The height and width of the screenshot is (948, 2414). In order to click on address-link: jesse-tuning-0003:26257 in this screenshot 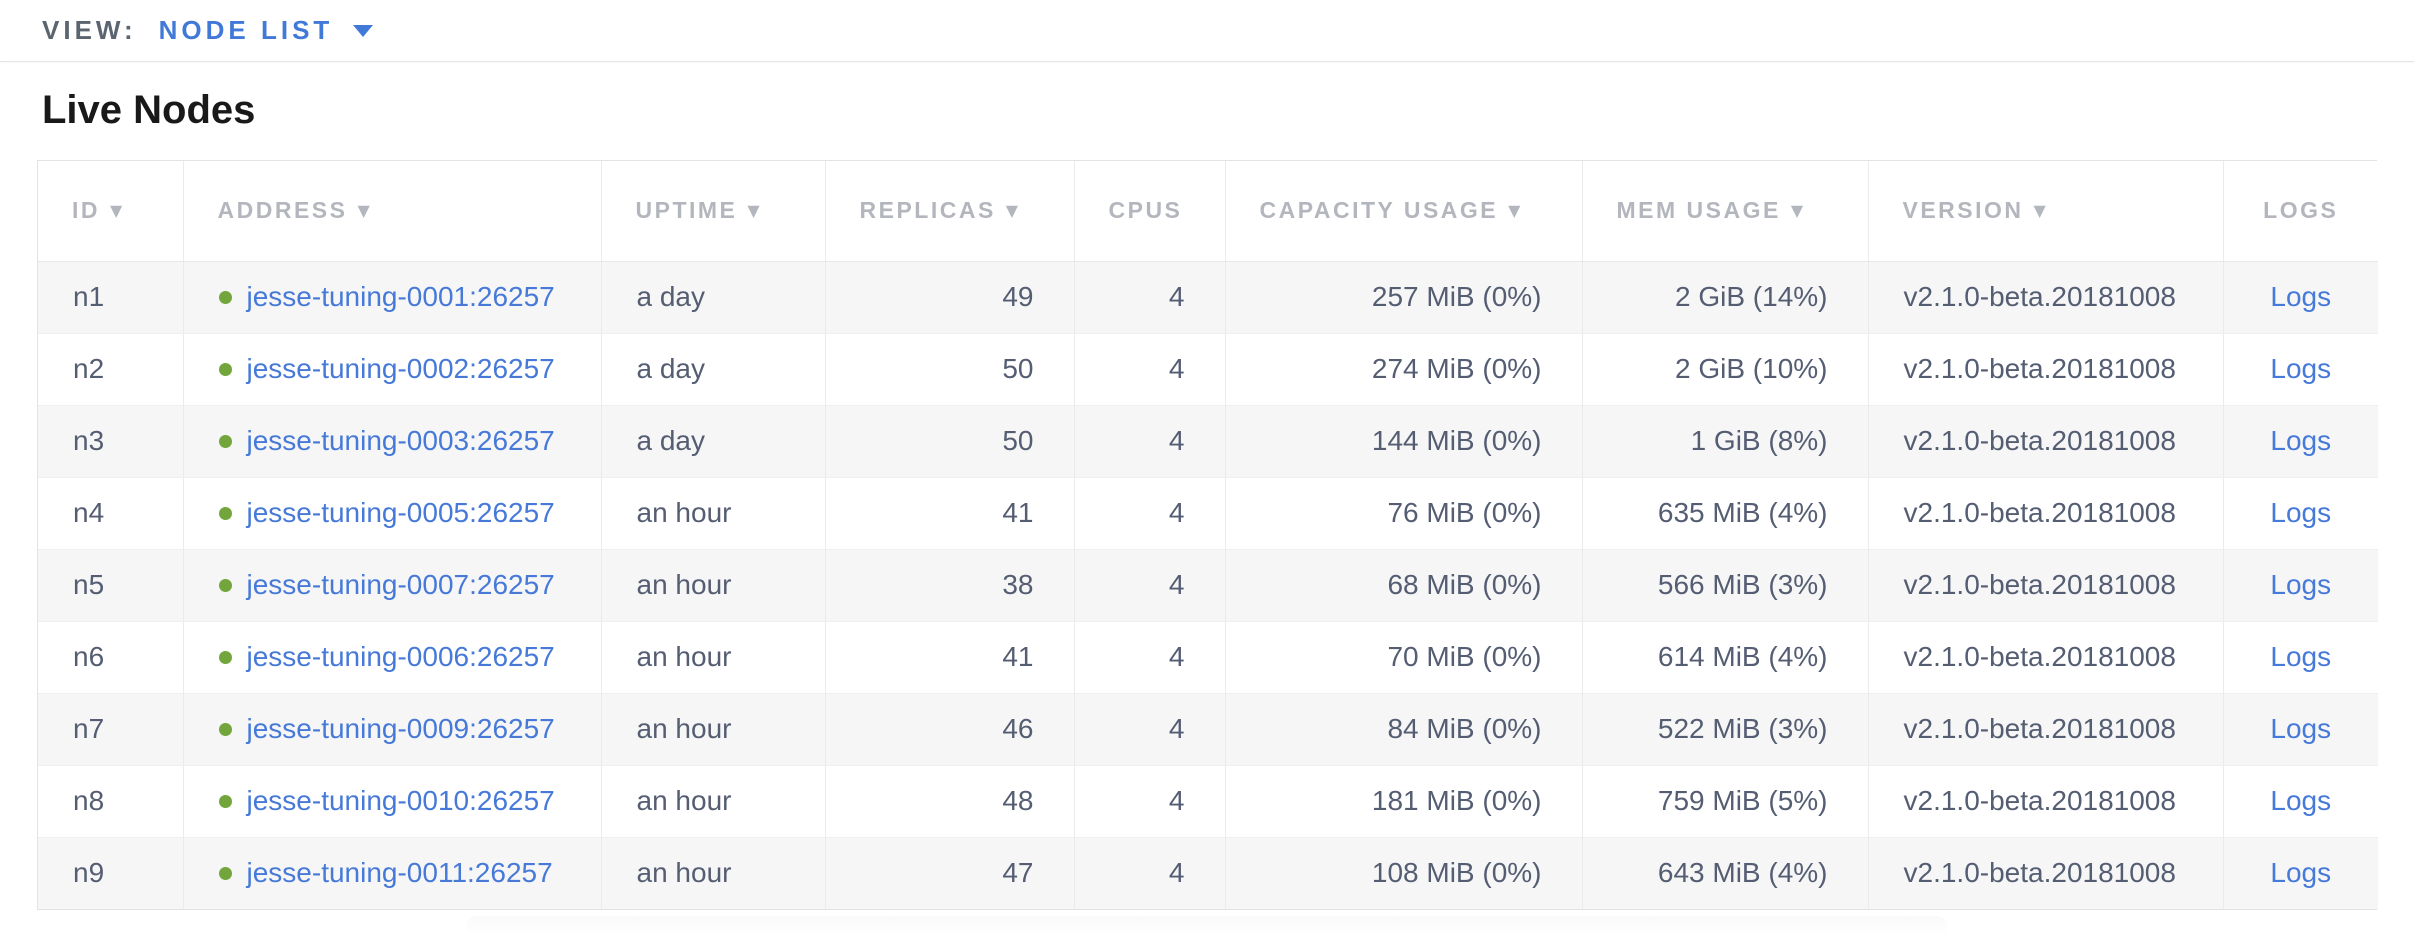, I will do `click(400, 440)`.